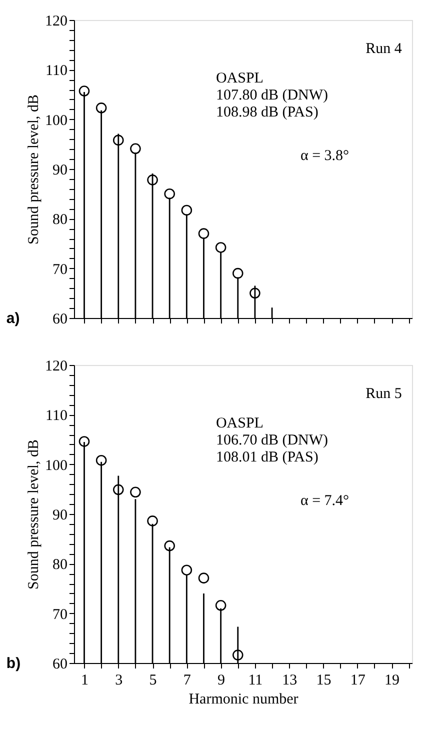  What do you see at coordinates (243, 700) in the screenshot?
I see `x-axis-title: Harmonic number` at bounding box center [243, 700].